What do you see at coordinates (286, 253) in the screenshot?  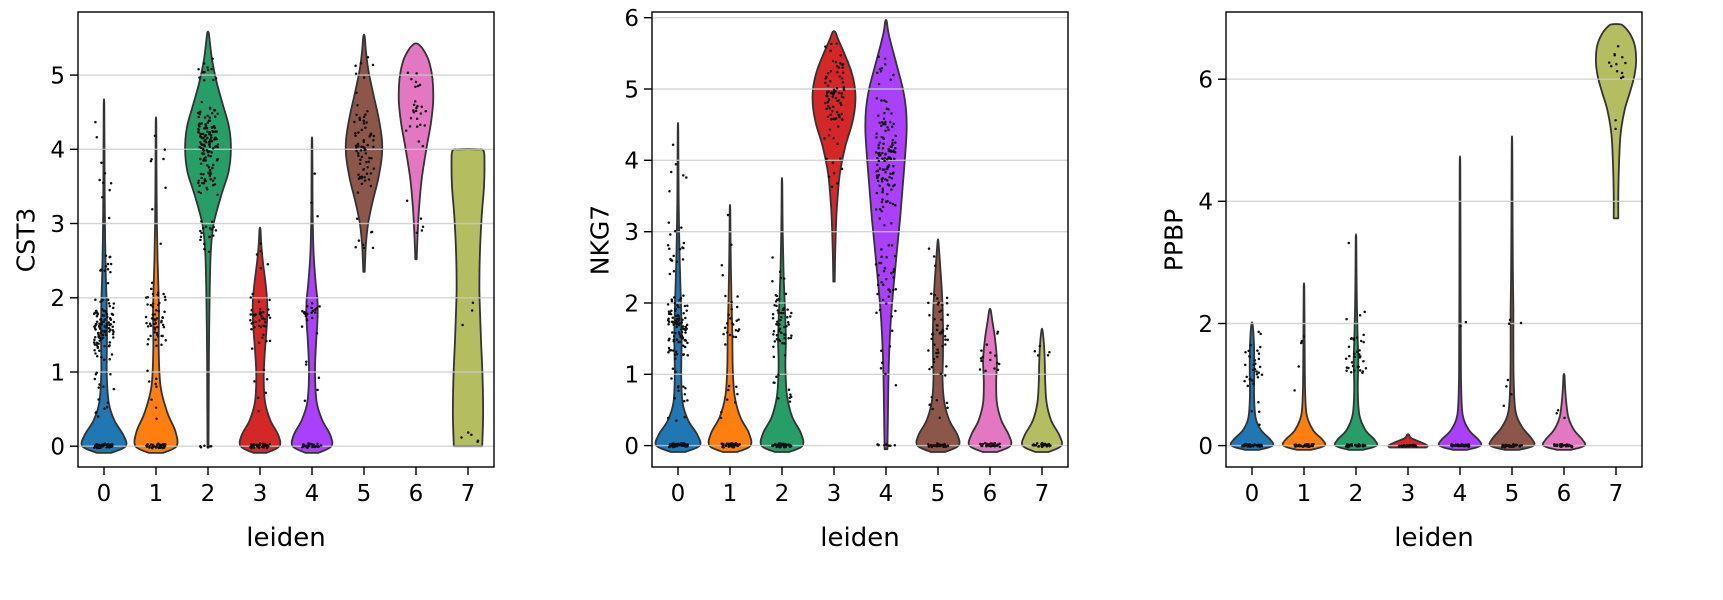 I see `jitter-points` at bounding box center [286, 253].